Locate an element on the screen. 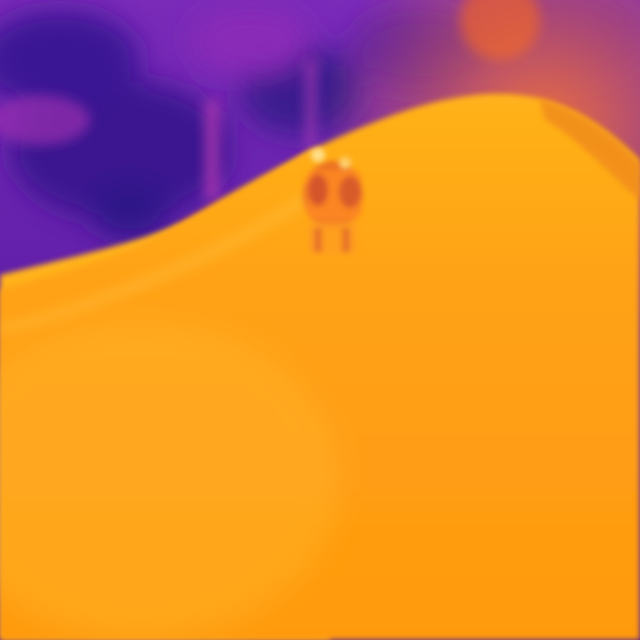 This screenshot has height=640, width=640. left-road-edge-line is located at coordinates (161, 260).